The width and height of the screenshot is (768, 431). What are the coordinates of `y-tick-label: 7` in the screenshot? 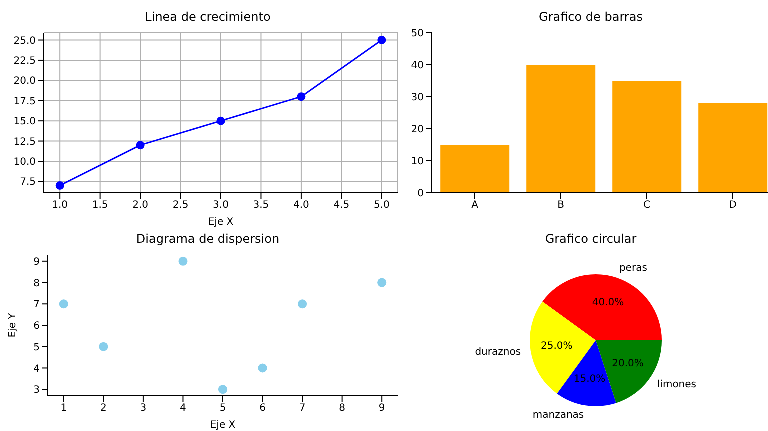 It's located at (37, 305).